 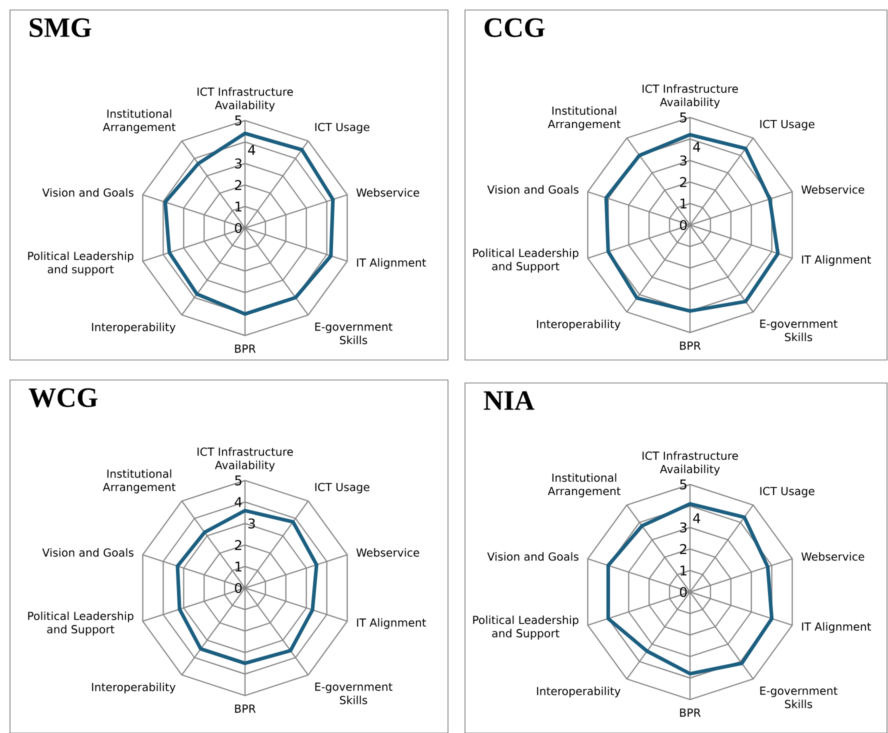 I want to click on chart-title: SMG, so click(x=61, y=27).